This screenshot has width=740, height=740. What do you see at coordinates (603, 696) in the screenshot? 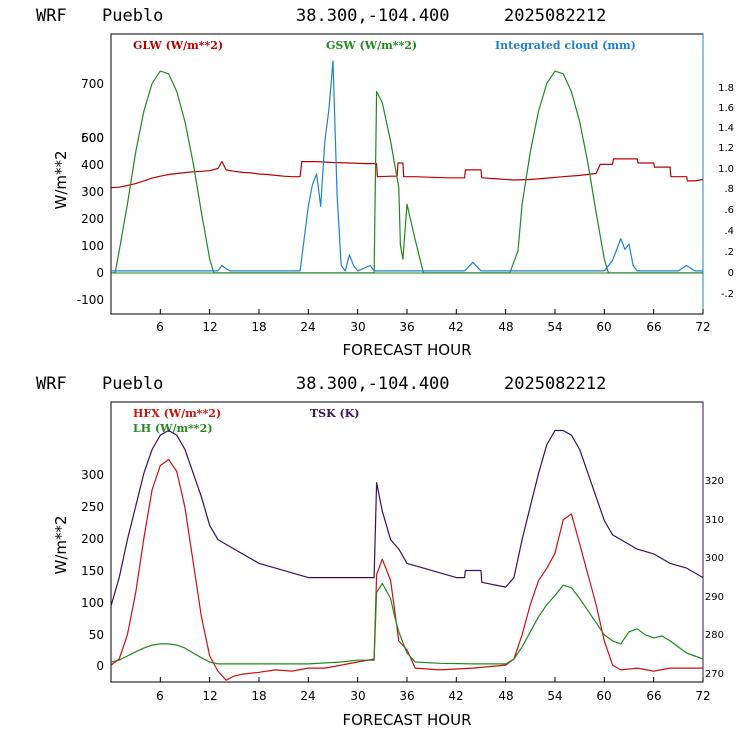
I see `chart-bottom-x-tick-label: 60` at bounding box center [603, 696].